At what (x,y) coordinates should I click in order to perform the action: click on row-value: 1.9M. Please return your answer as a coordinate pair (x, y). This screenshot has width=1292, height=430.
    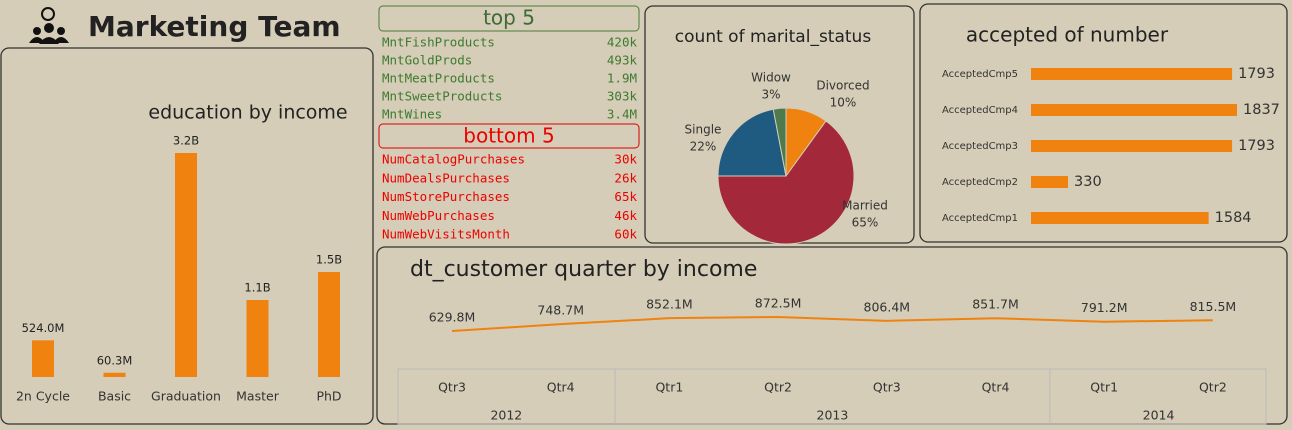
    Looking at the image, I should click on (622, 78).